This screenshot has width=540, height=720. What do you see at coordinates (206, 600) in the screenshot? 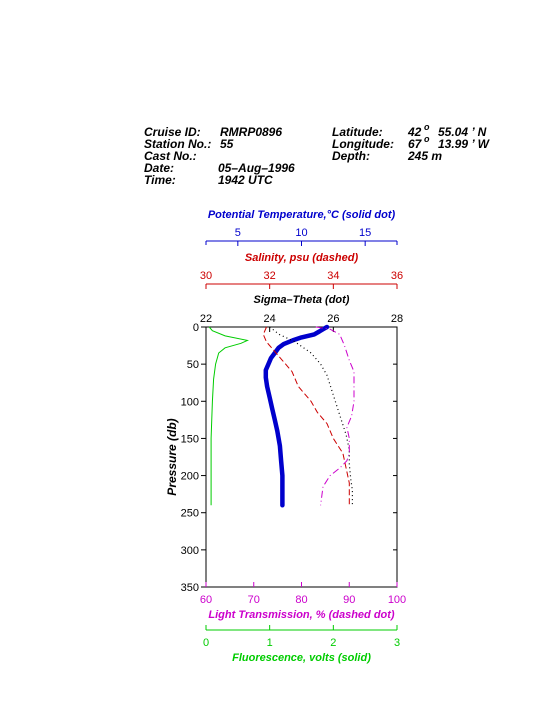
I see `transmission-tick-label: 60` at bounding box center [206, 600].